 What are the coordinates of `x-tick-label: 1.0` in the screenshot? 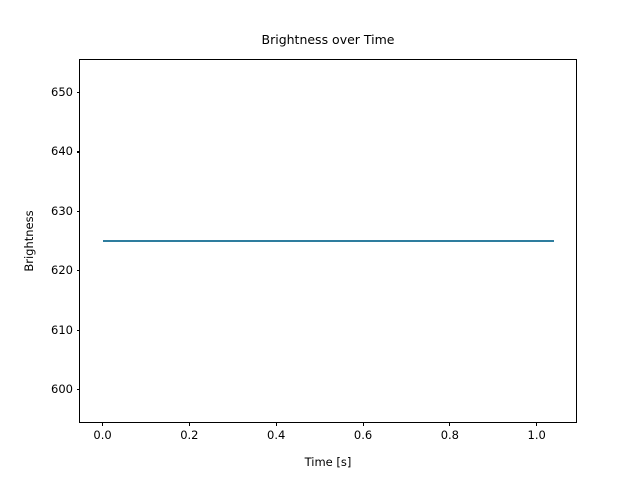 It's located at (536, 435).